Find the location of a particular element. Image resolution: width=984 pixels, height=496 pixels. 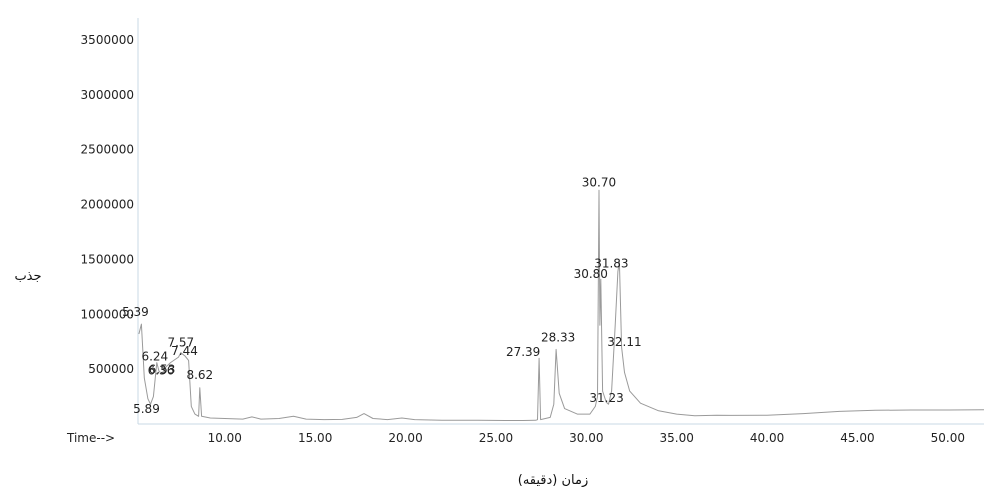

peak-label: 7.57 is located at coordinates (180, 343).